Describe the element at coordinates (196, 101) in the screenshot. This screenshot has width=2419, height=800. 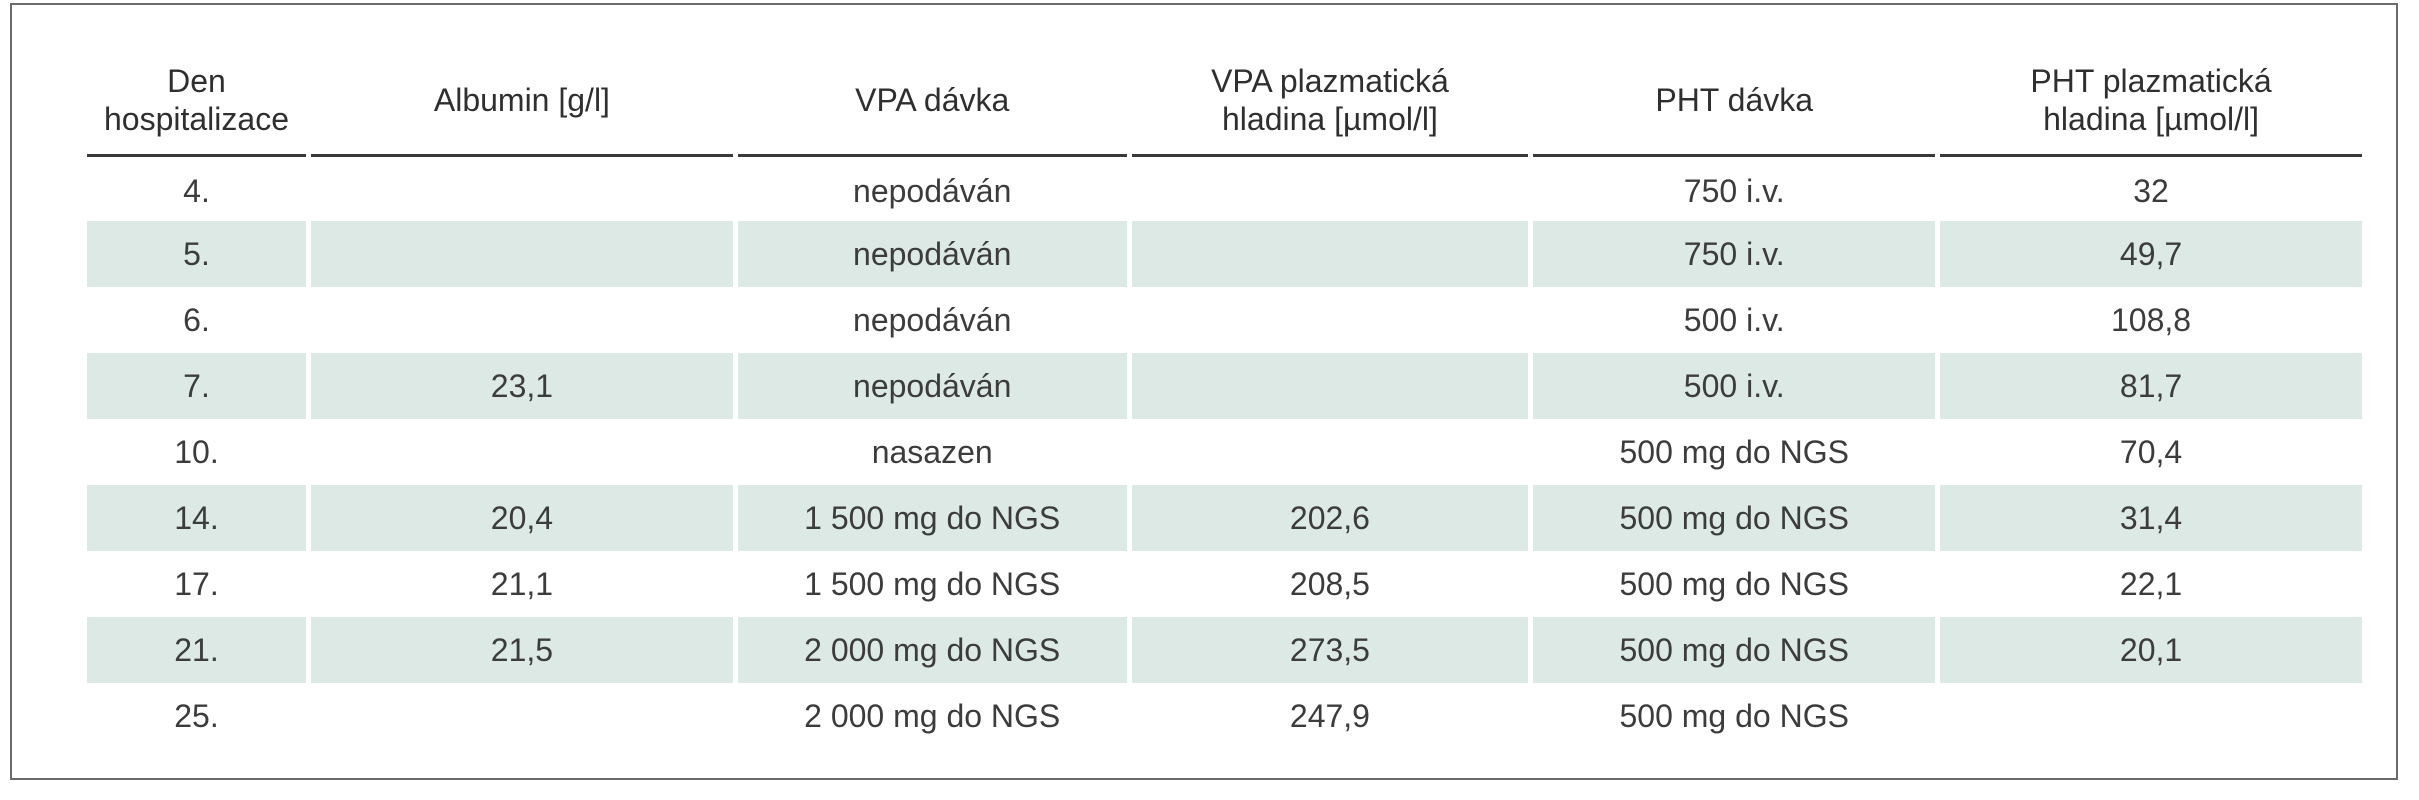
I see `header-den-hospitalizace: Den hospitalizace` at that location.